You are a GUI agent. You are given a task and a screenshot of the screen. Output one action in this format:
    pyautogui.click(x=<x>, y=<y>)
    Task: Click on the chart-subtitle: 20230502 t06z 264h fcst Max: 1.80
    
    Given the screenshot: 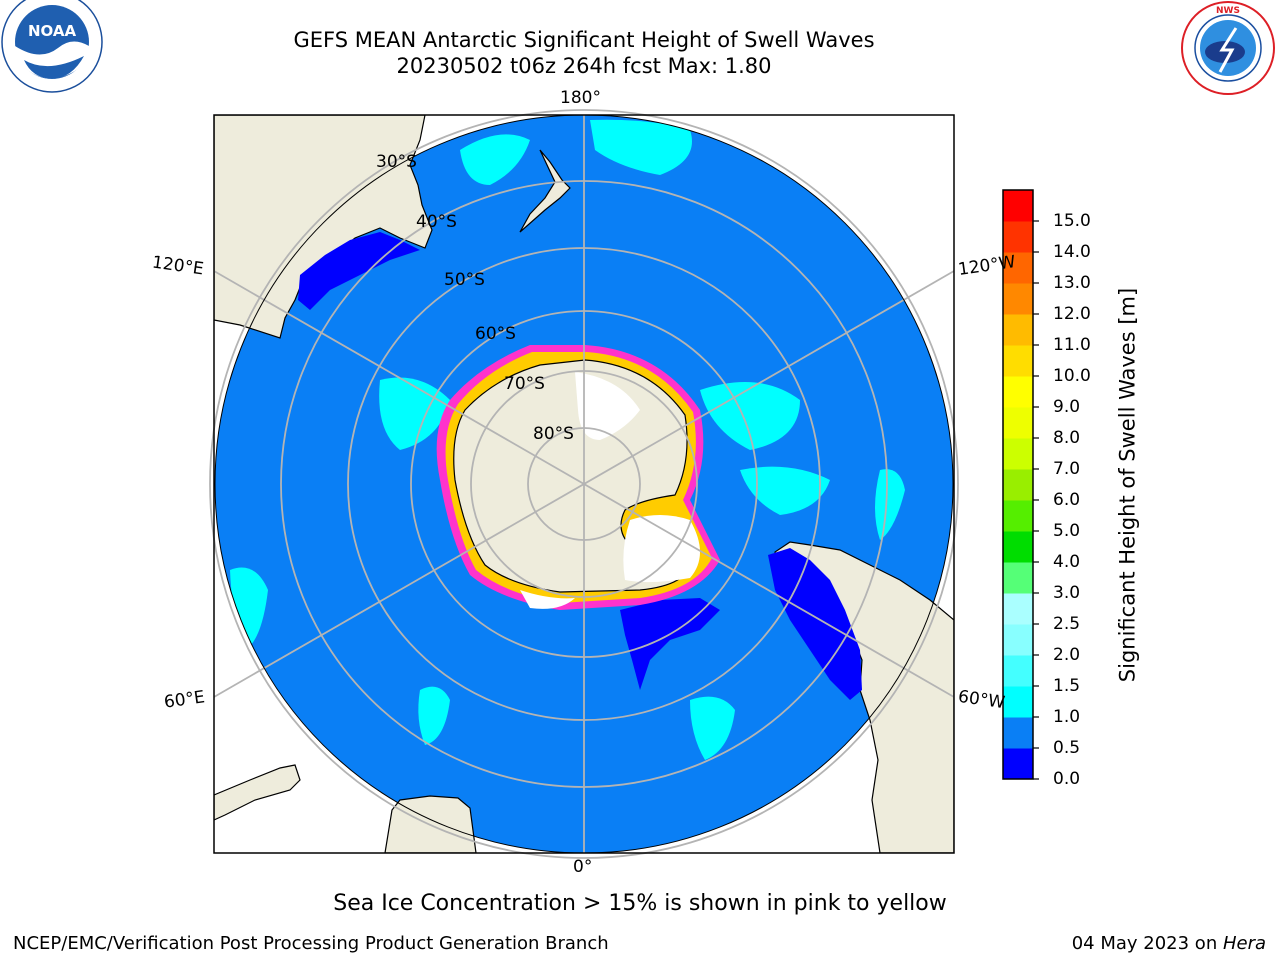 What is the action you would take?
    pyautogui.click(x=584, y=66)
    